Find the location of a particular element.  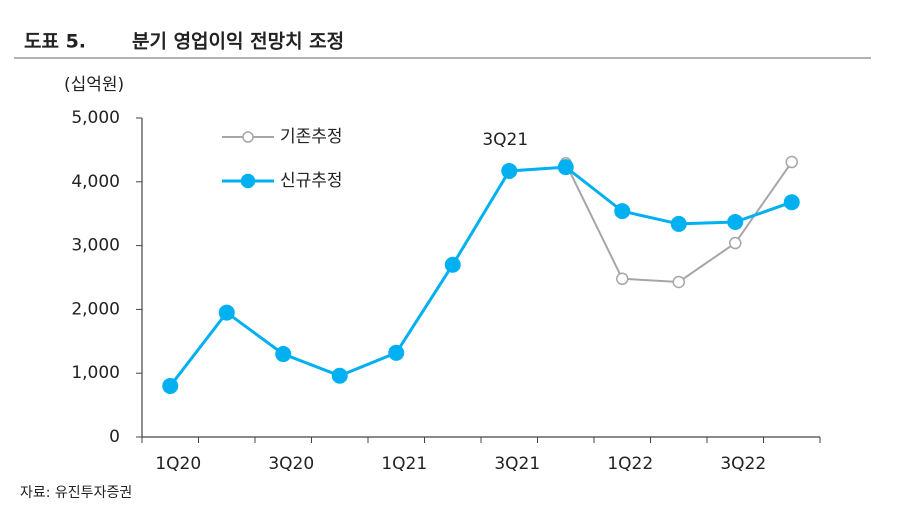

y-axis-label: (십억원) is located at coordinates (94, 85).